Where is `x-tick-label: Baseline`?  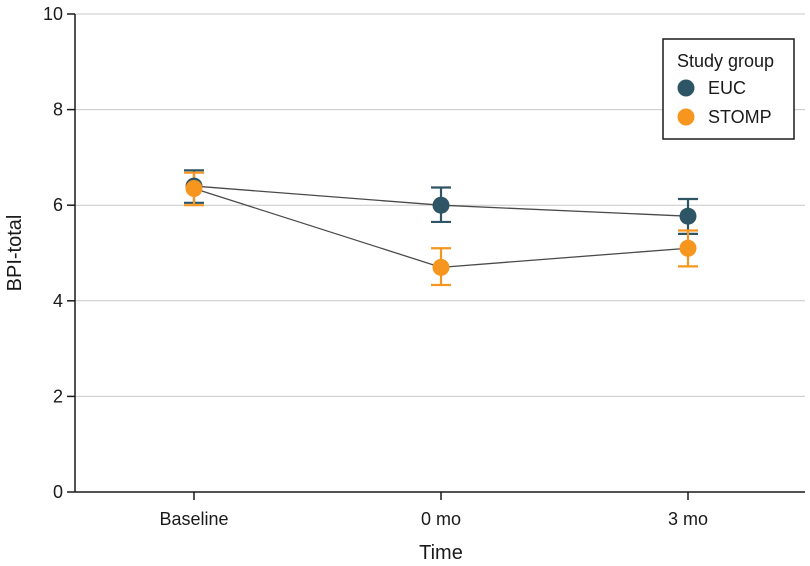
x-tick-label: Baseline is located at coordinates (193, 519).